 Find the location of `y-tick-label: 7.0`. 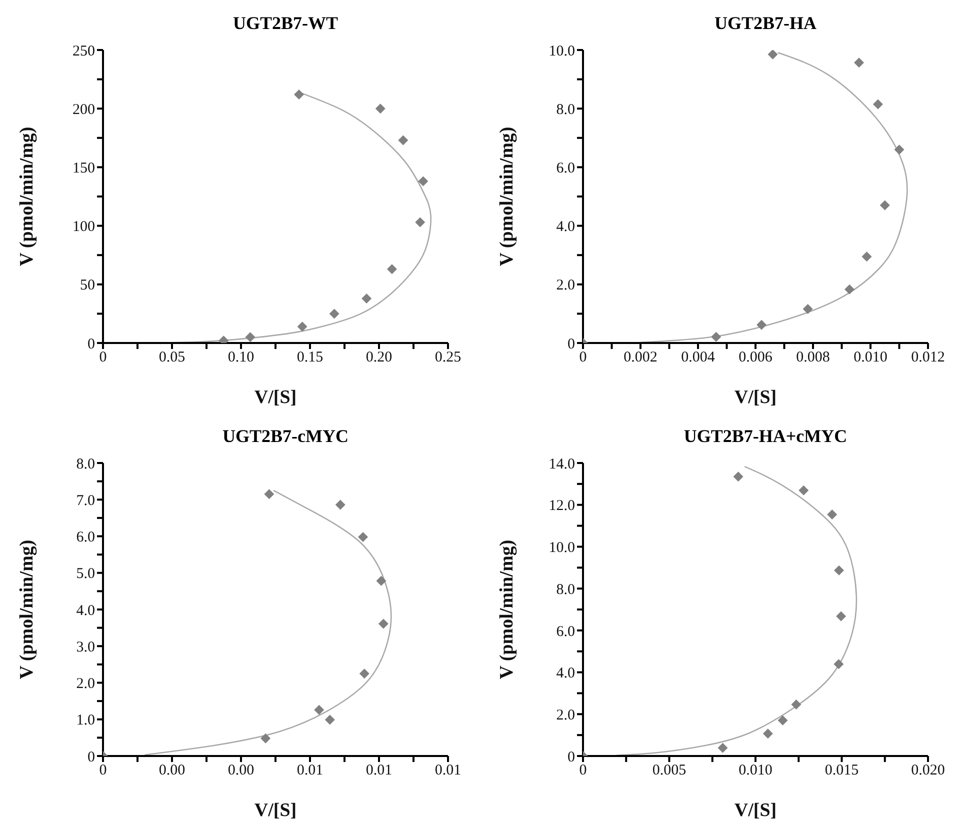

y-tick-label: 7.0 is located at coordinates (85, 500).